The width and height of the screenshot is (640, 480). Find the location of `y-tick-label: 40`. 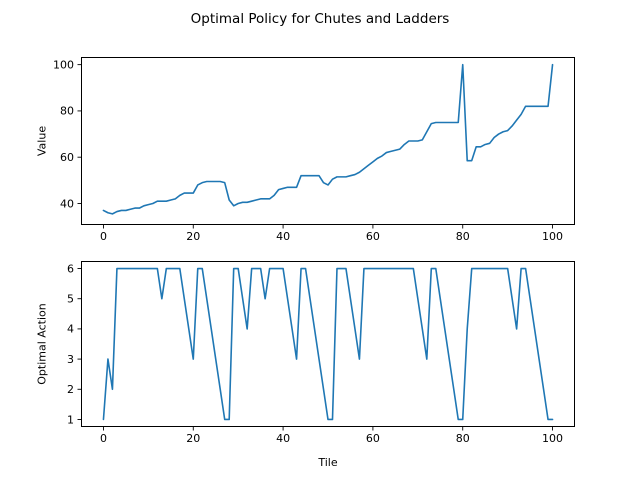

y-tick-label: 40 is located at coordinates (67, 203).